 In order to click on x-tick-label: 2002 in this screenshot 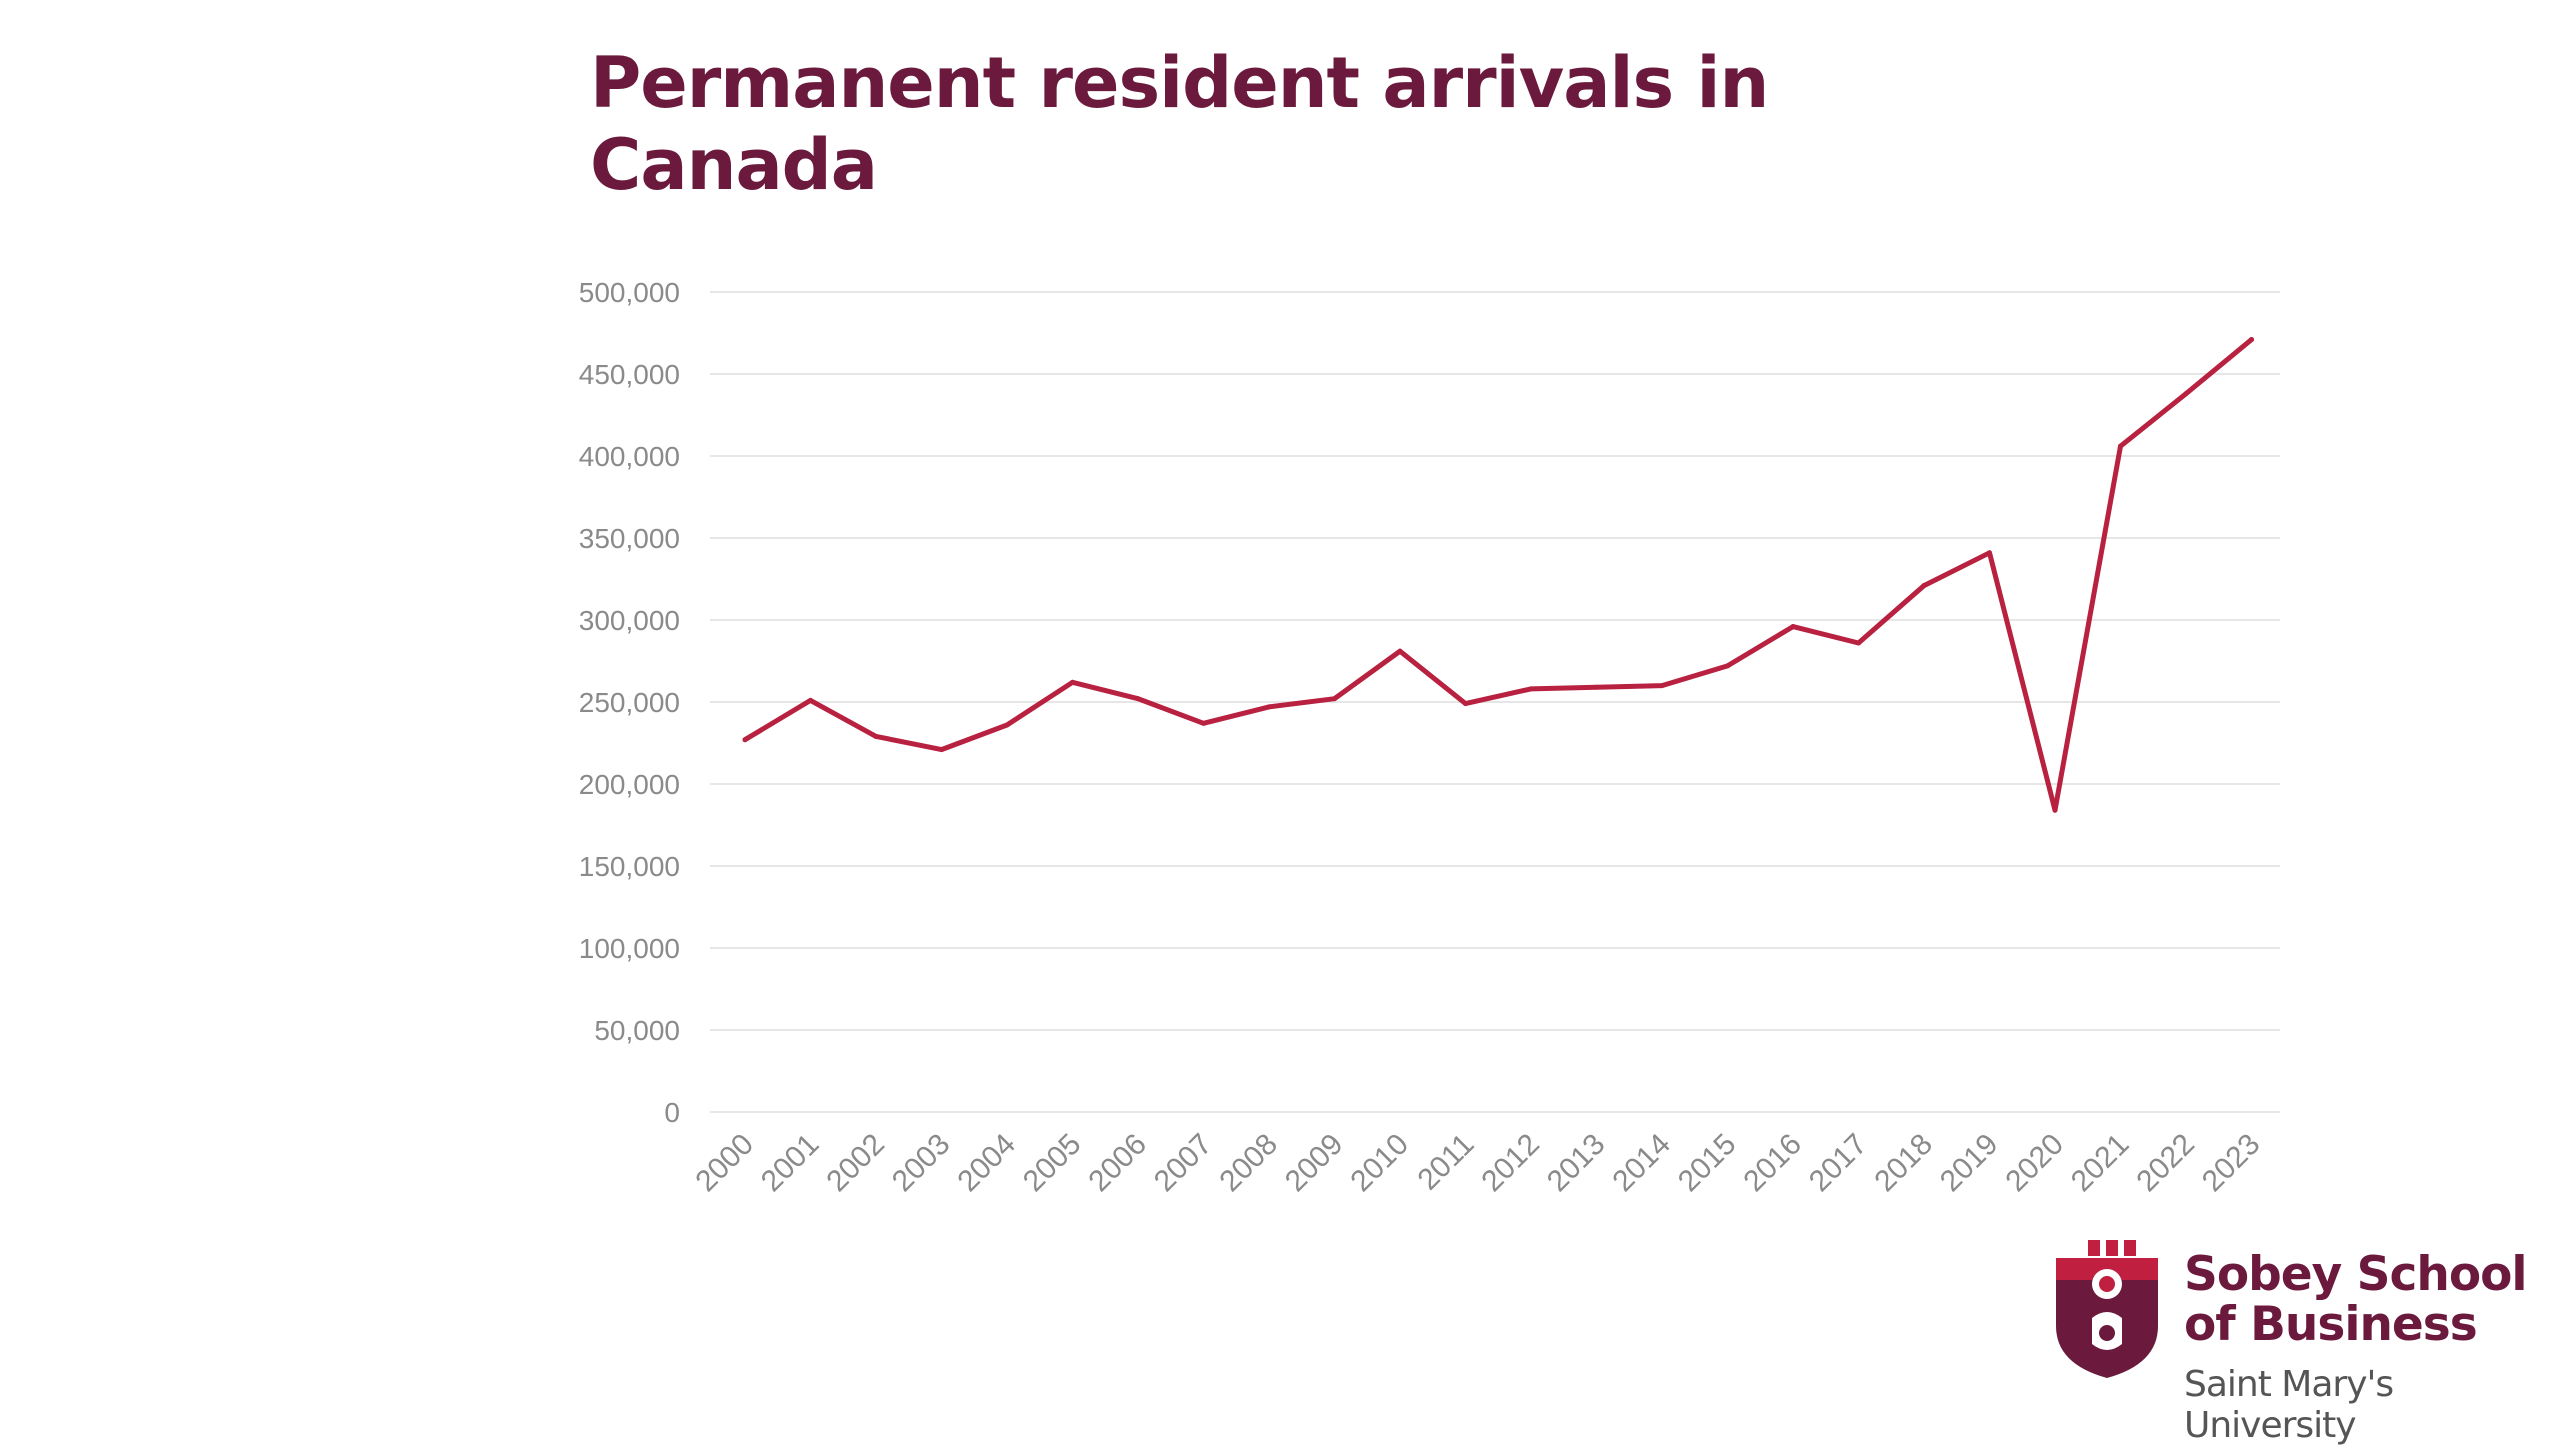, I will do `click(855, 1163)`.